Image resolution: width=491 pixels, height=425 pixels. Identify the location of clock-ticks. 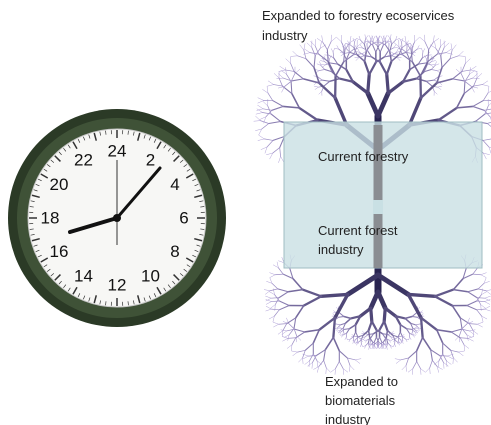
(117, 218).